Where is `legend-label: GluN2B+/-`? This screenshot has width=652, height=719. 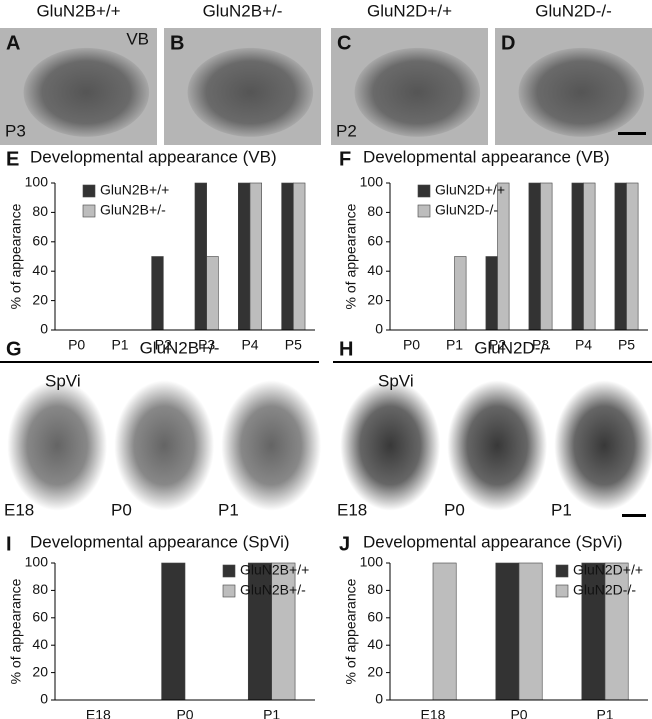
legend-label: GluN2B+/- is located at coordinates (133, 210).